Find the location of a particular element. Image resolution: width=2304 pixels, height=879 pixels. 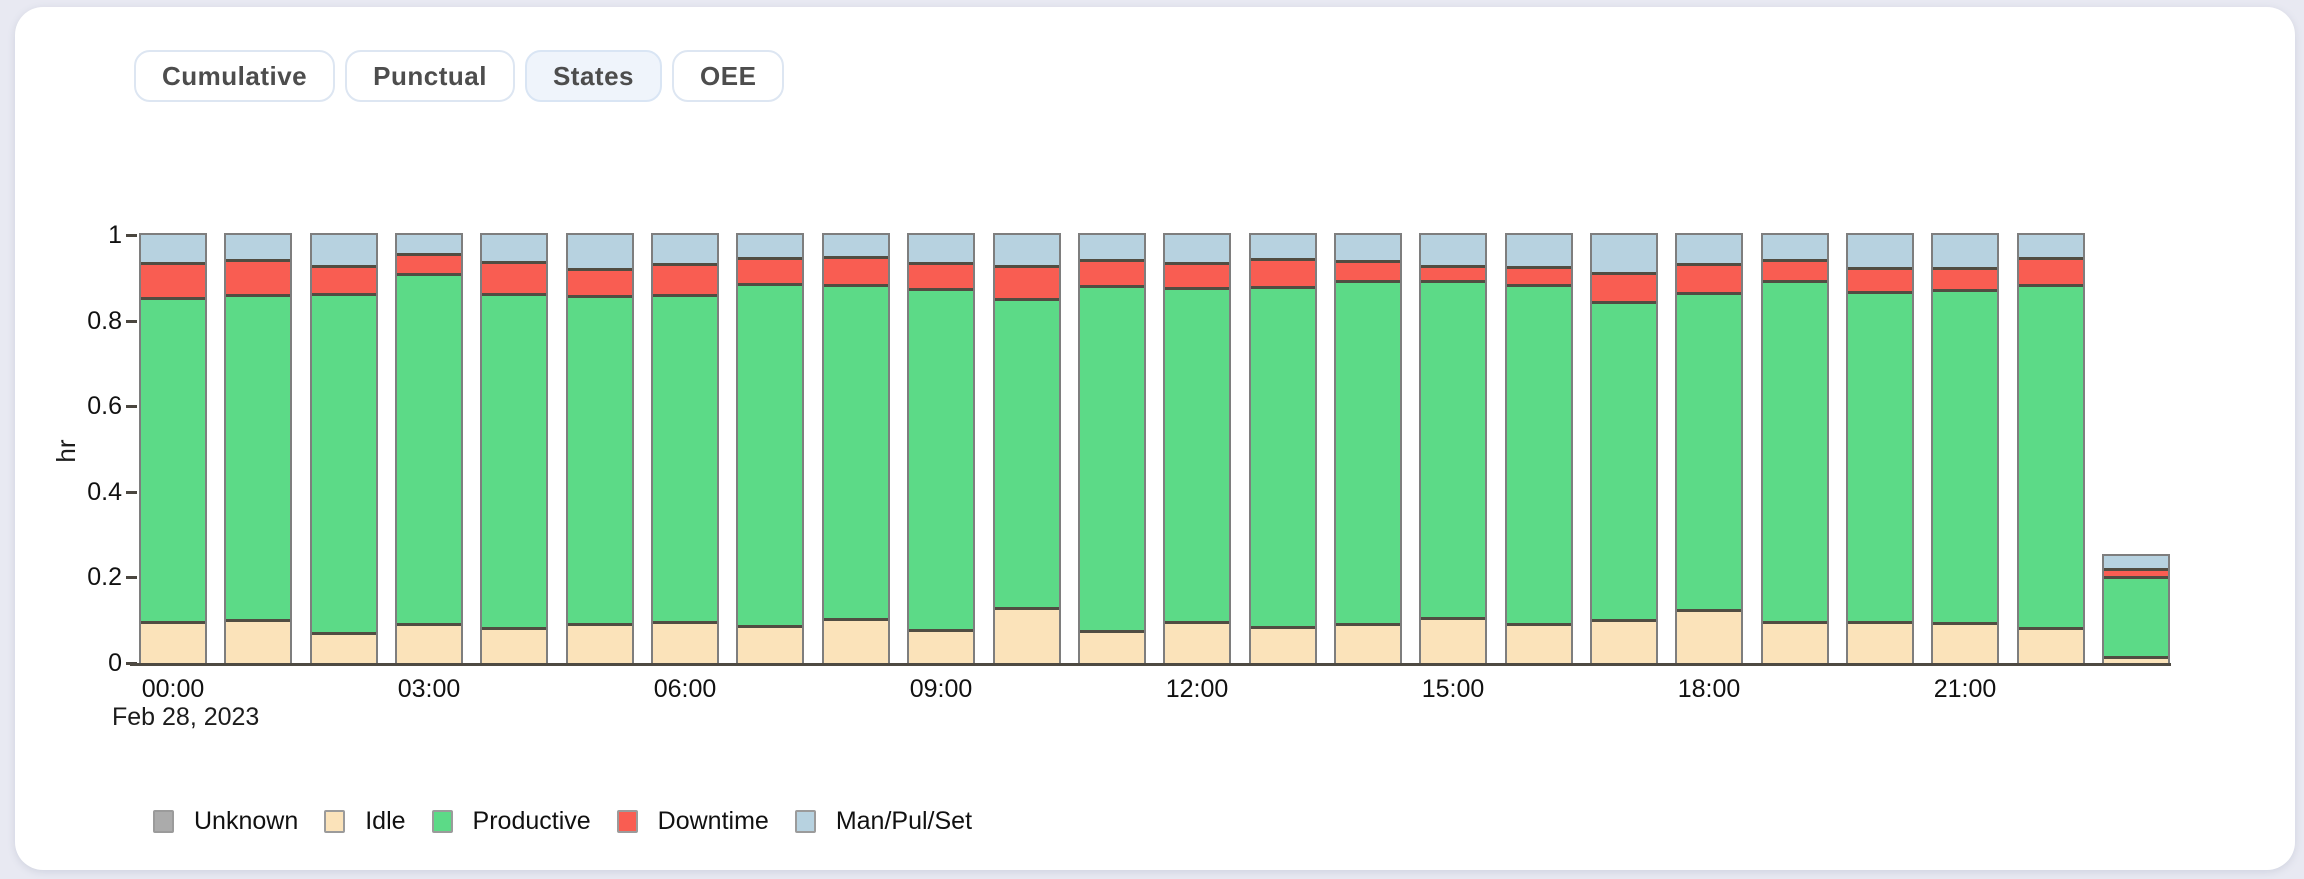

bar-16:00 is located at coordinates (1539, 449).